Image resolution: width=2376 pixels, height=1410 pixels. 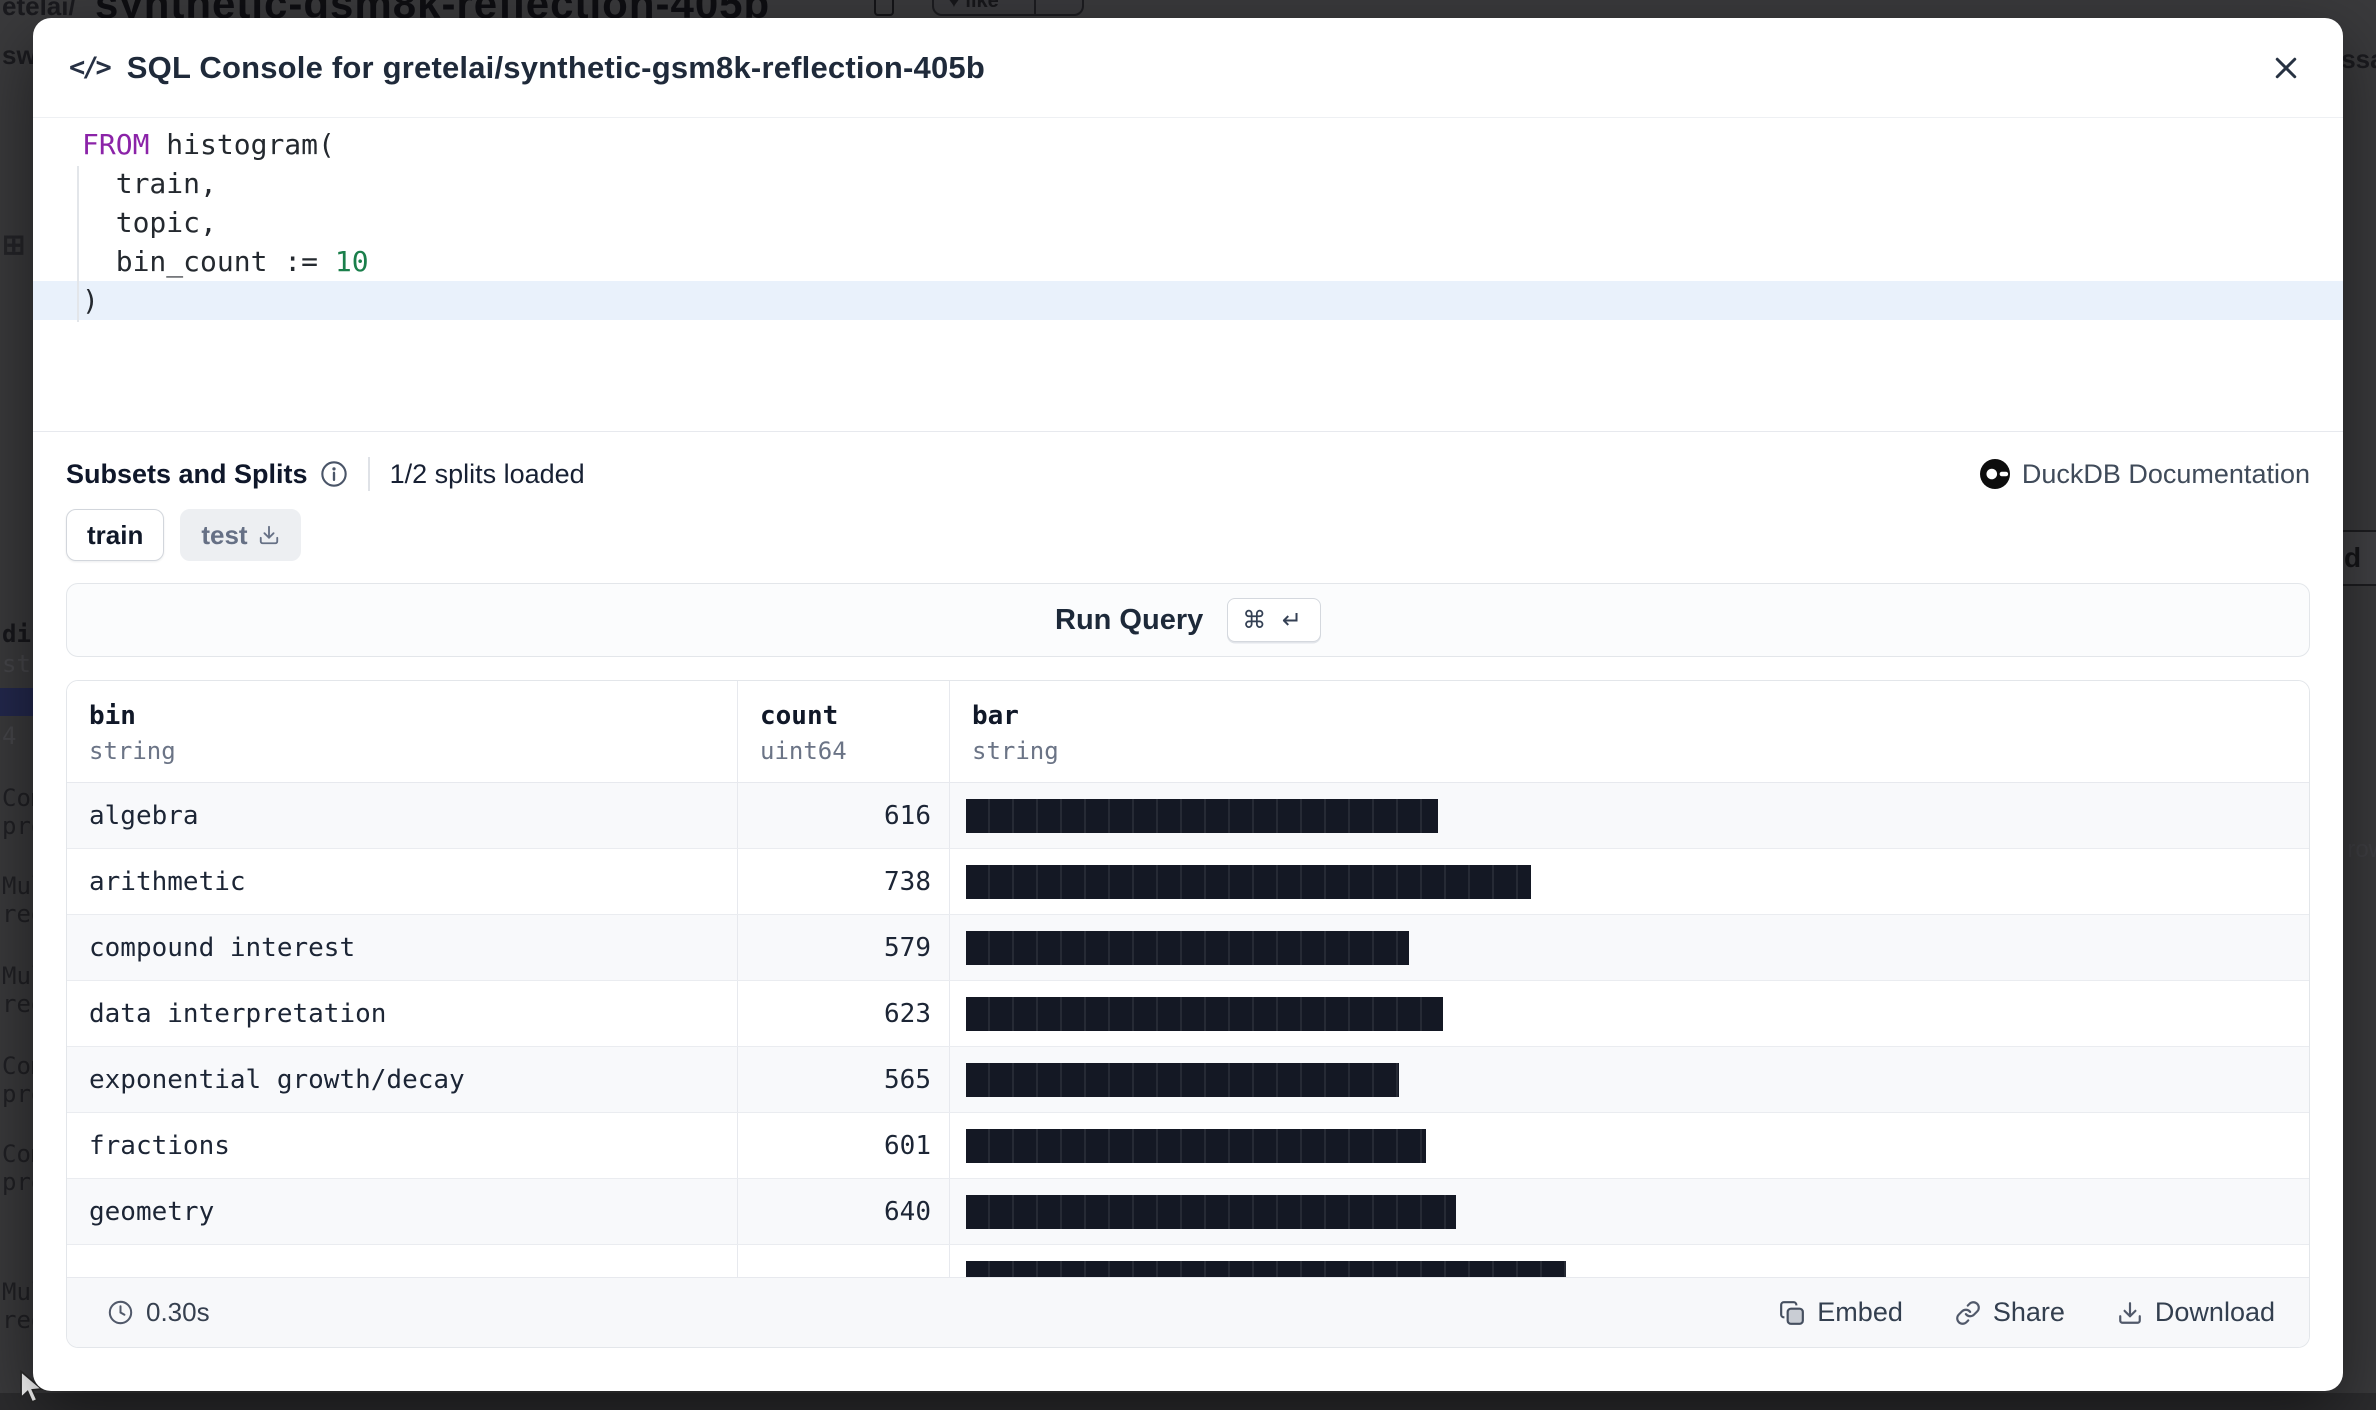 I want to click on cell-bin: compound interest, so click(x=222, y=947).